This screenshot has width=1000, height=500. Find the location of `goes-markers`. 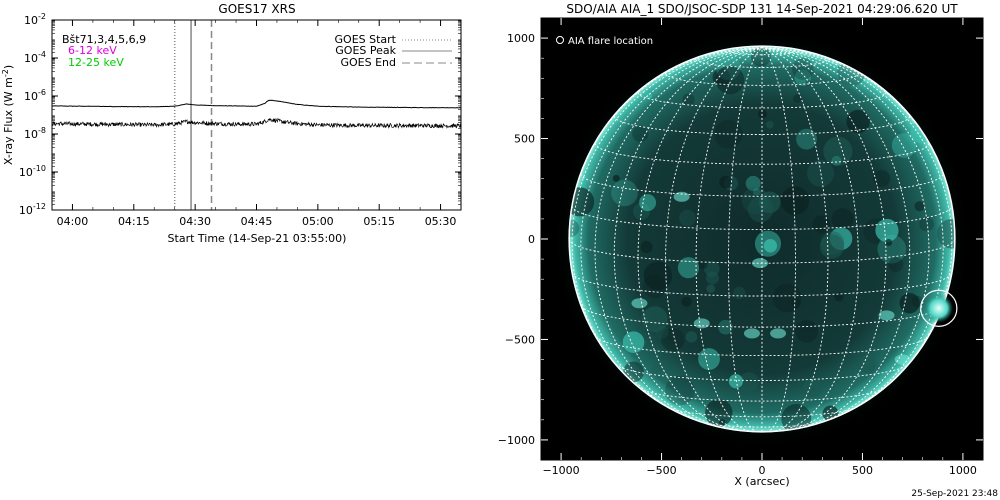

goes-markers is located at coordinates (193, 115).